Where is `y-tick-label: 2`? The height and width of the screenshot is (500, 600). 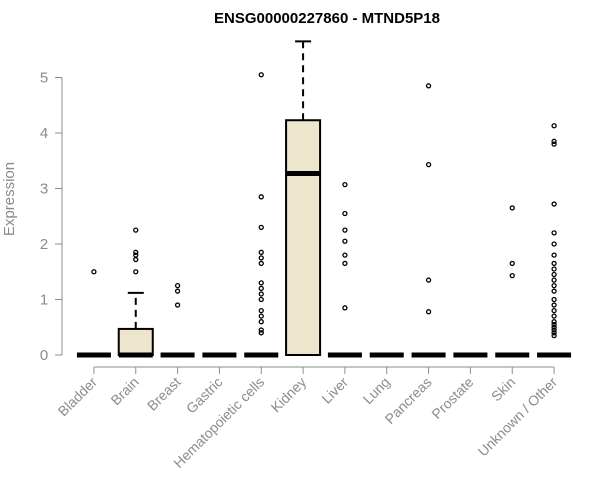 y-tick-label: 2 is located at coordinates (44, 244).